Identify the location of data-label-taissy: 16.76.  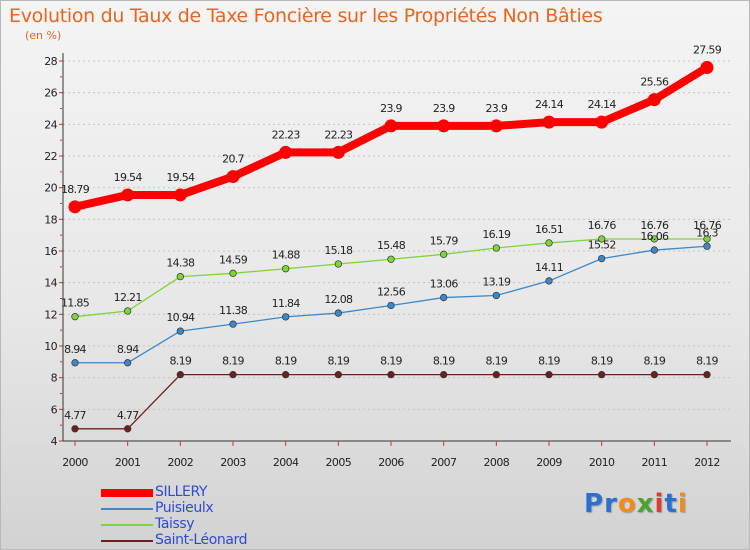
(707, 225).